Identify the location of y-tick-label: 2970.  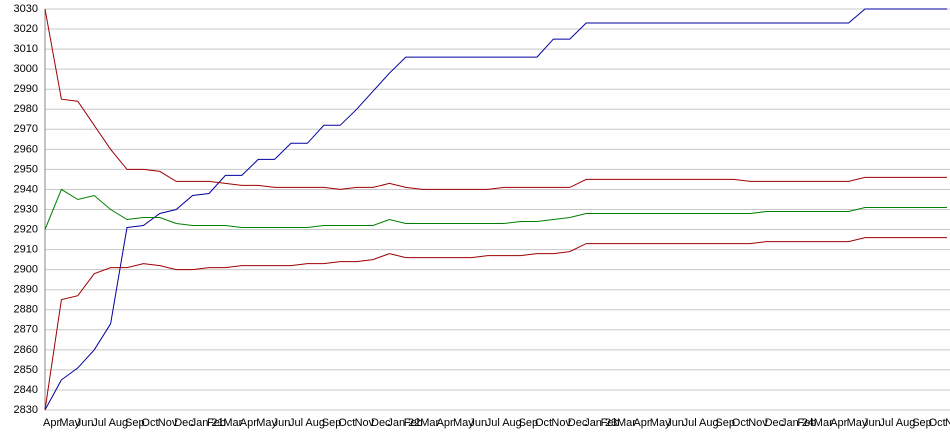
(26, 129).